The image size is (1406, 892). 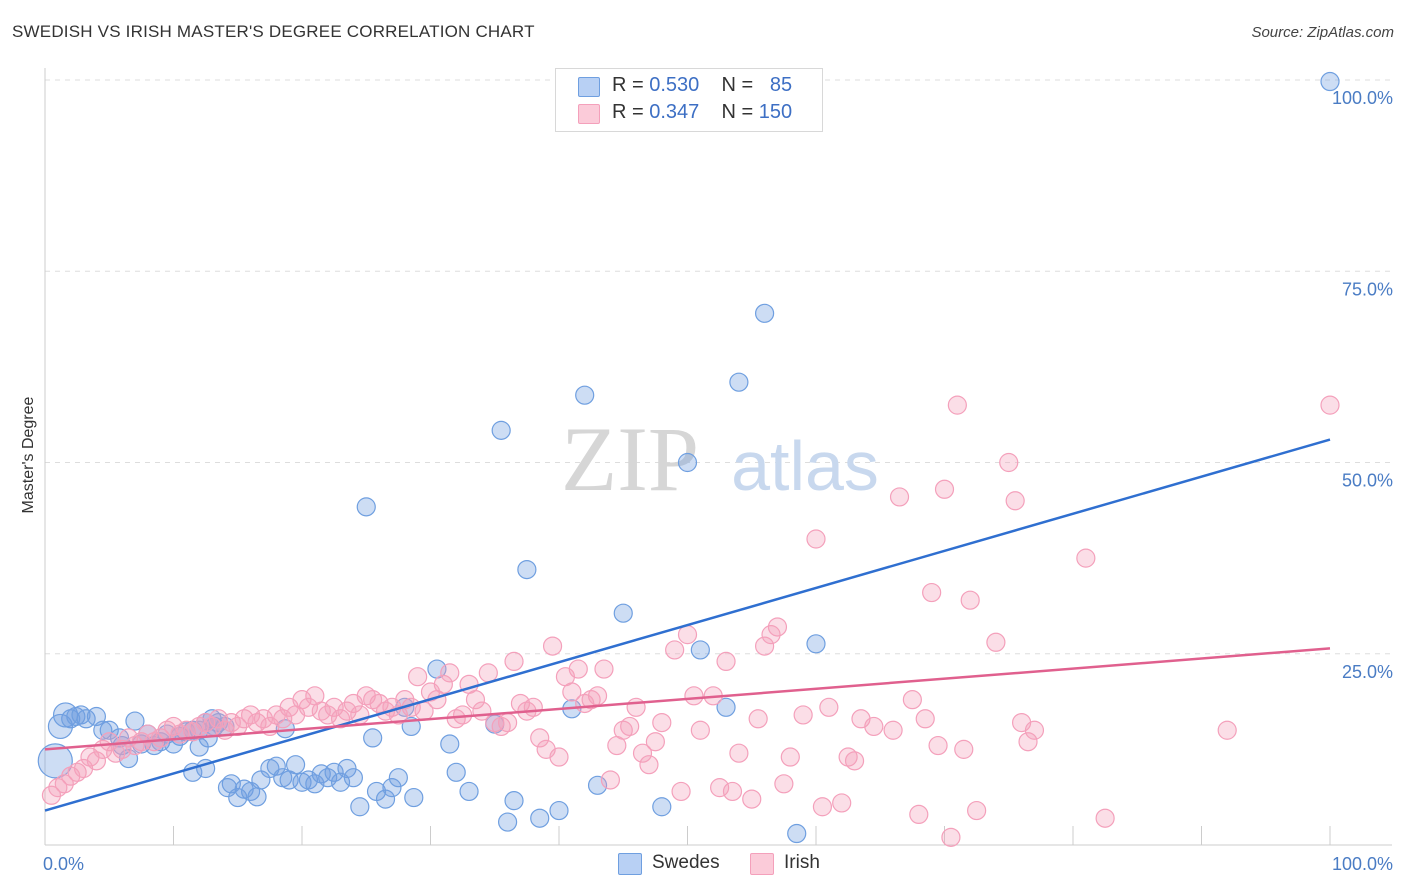 What do you see at coordinates (687, 699) in the screenshot?
I see `trend-line-irish` at bounding box center [687, 699].